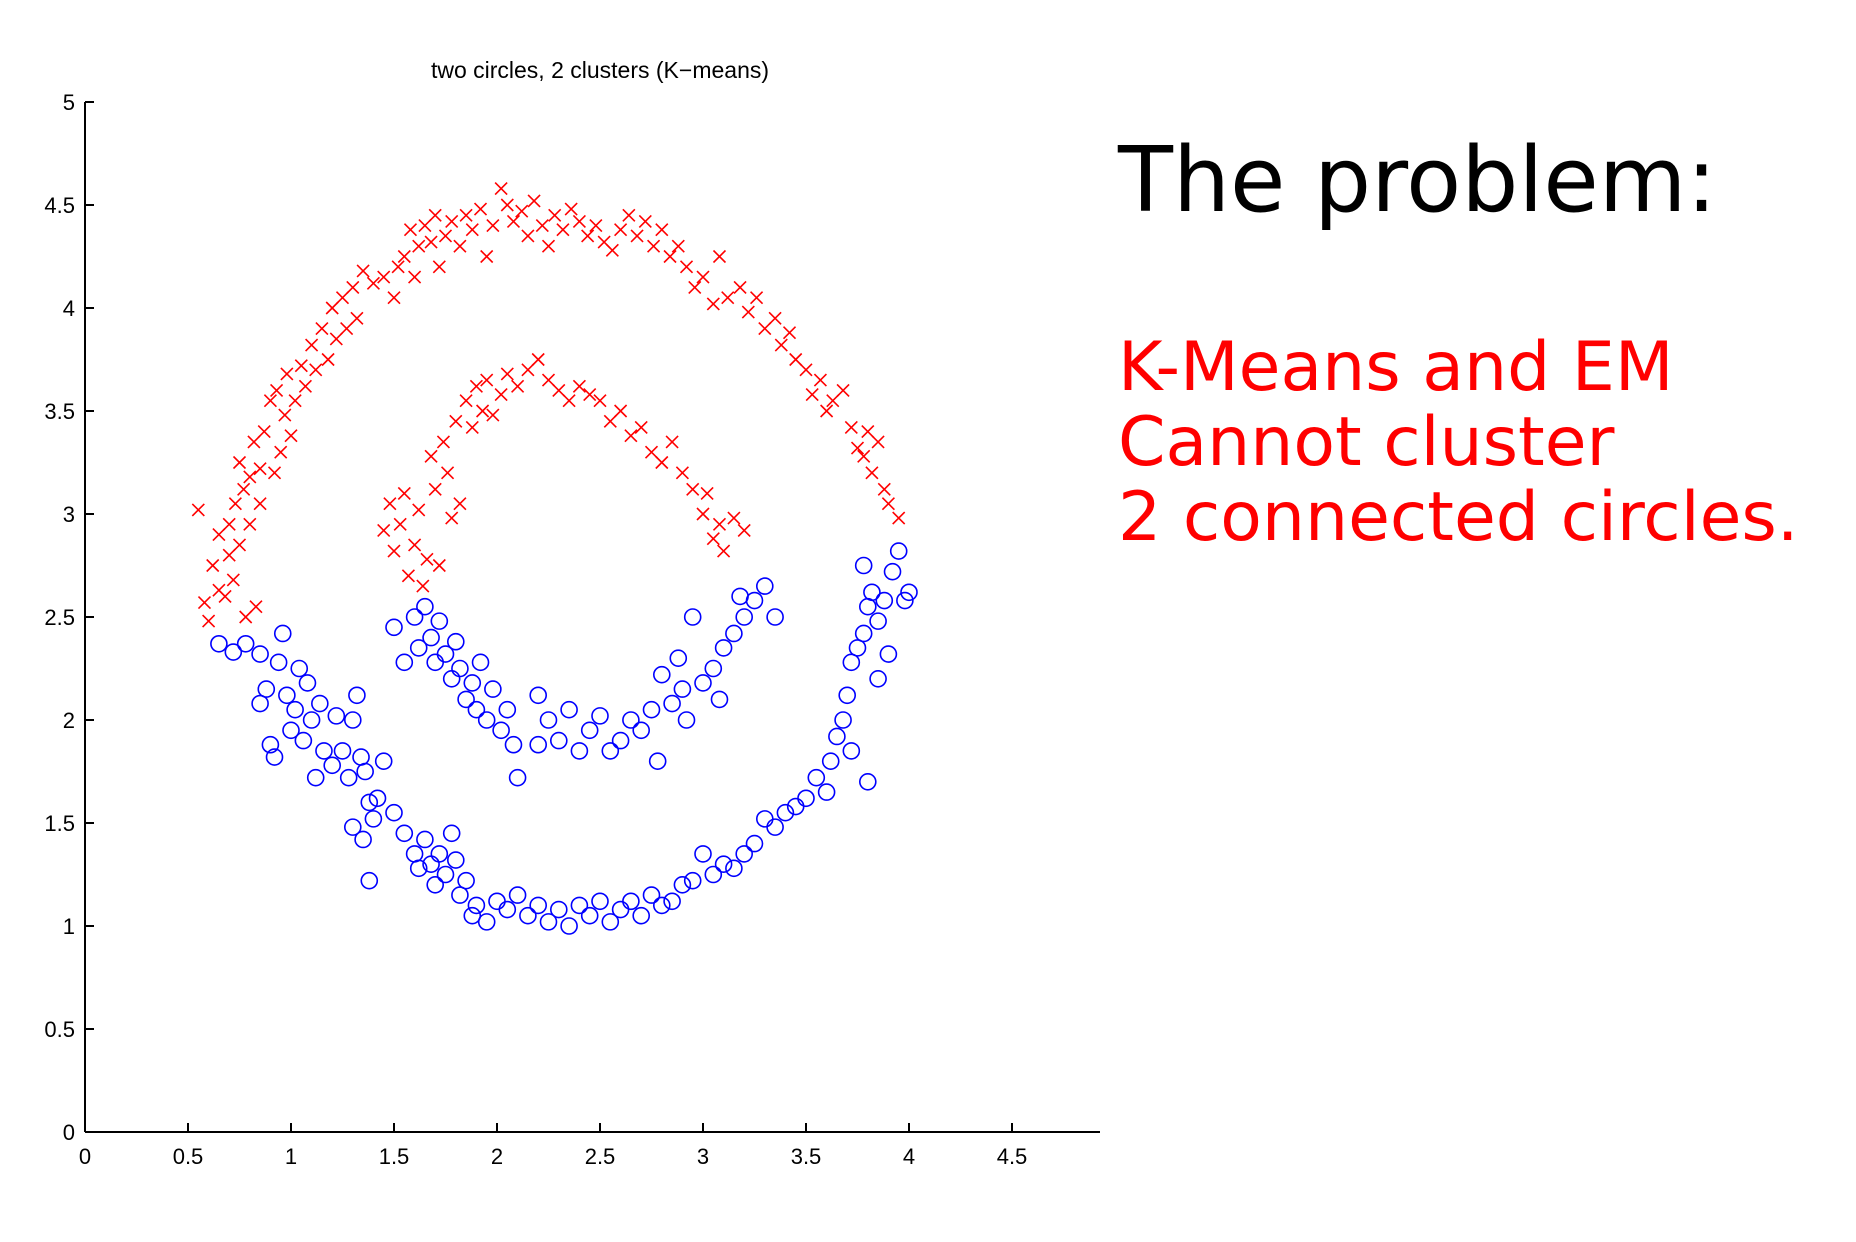  I want to click on slide-body-line-3: 2 connected circles., so click(1458, 517).